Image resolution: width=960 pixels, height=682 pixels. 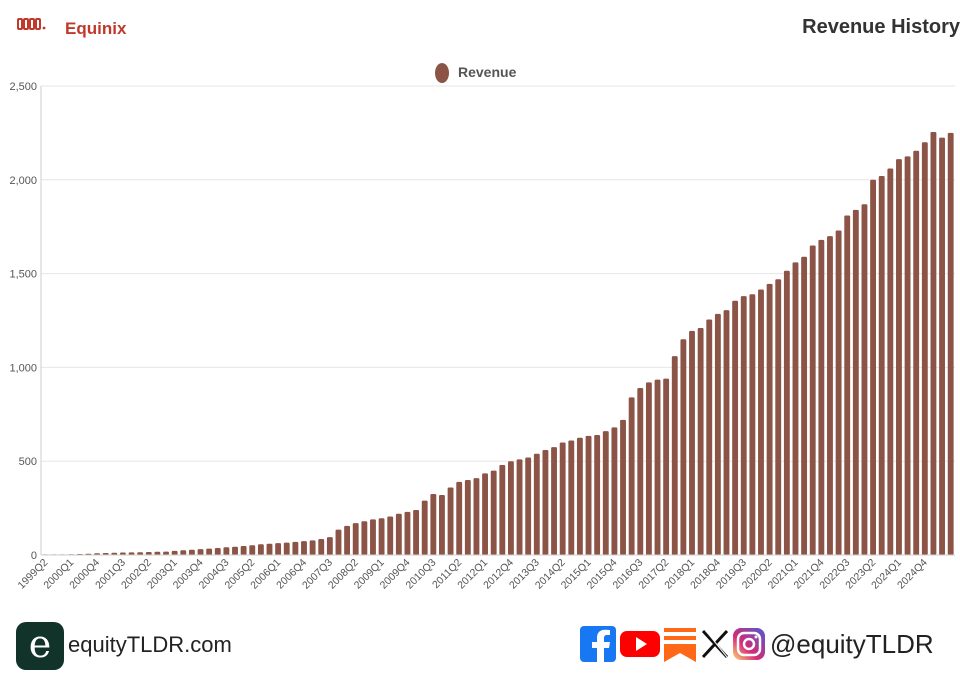 What do you see at coordinates (183, 552) in the screenshot?
I see `bar-2003Q2` at bounding box center [183, 552].